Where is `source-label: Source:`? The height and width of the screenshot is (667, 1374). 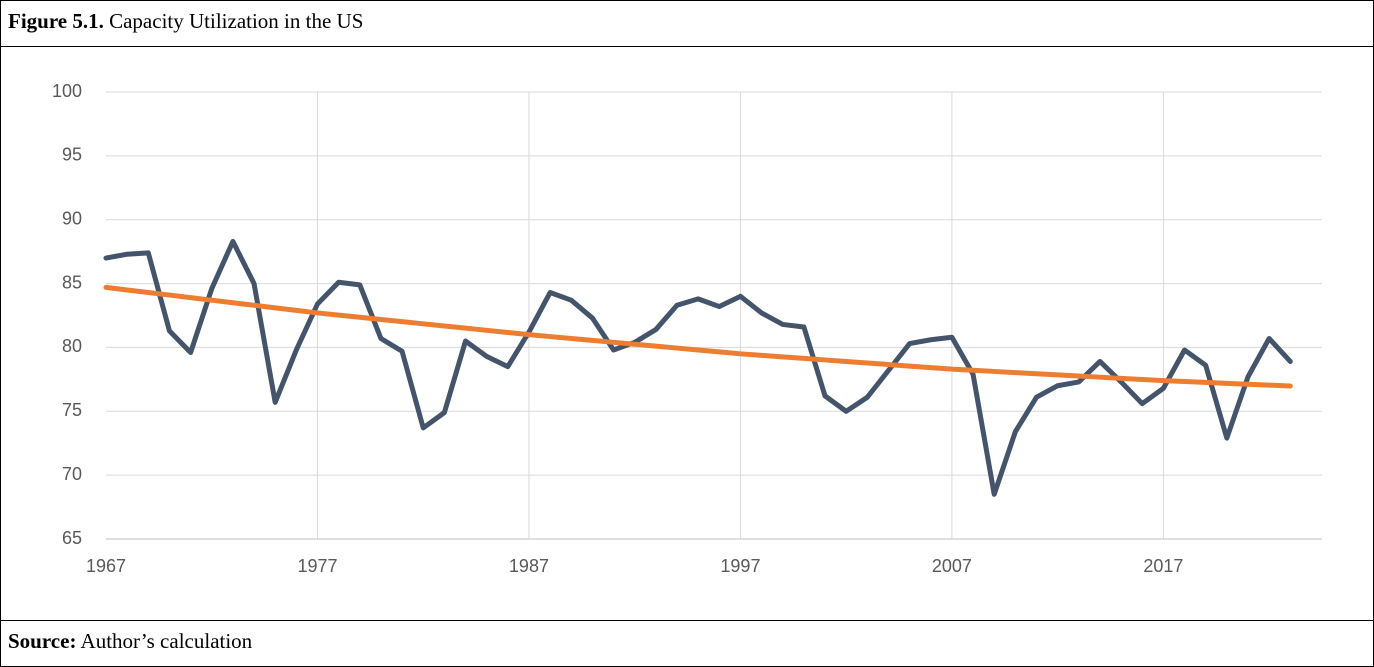 source-label: Source: is located at coordinates (42, 641).